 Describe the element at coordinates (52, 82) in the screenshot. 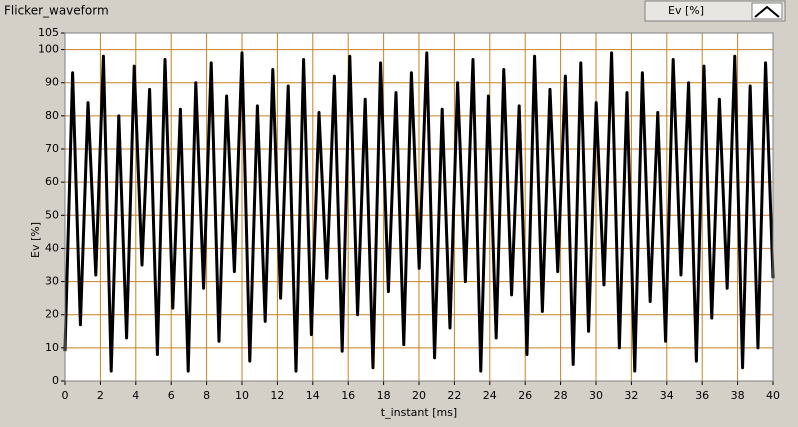

I see `y-tick-label: 90` at that location.